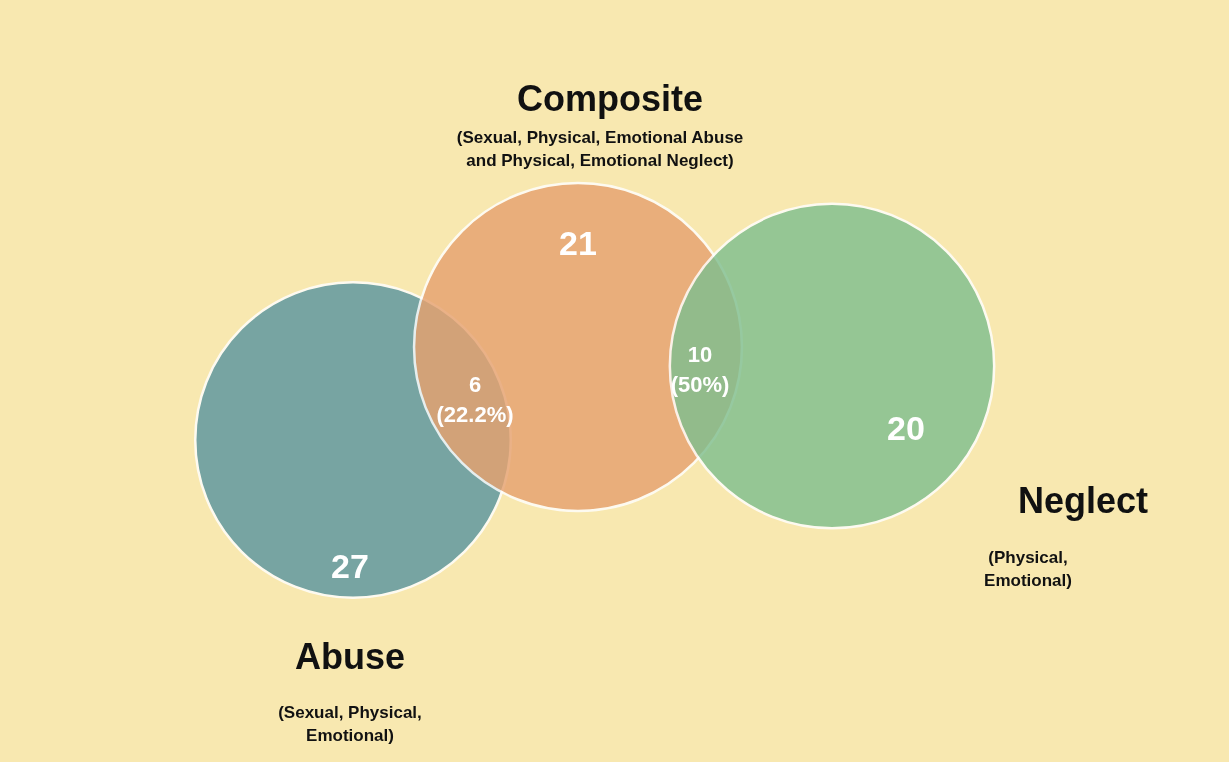  I want to click on data-label: 21, so click(578, 243).